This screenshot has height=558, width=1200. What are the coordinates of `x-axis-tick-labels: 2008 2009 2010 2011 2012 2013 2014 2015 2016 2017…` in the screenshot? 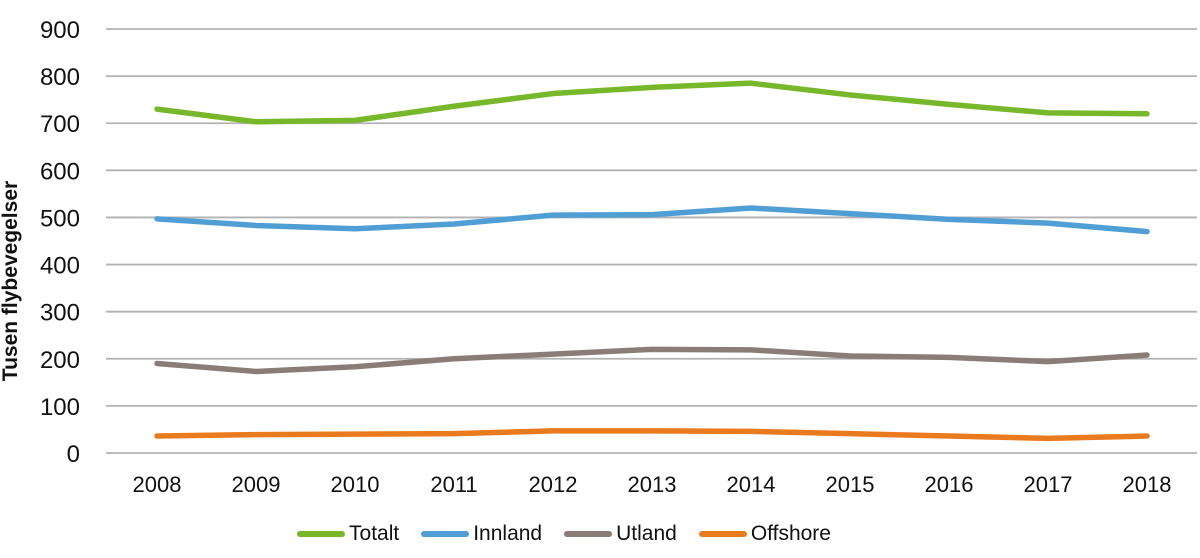 It's located at (652, 484).